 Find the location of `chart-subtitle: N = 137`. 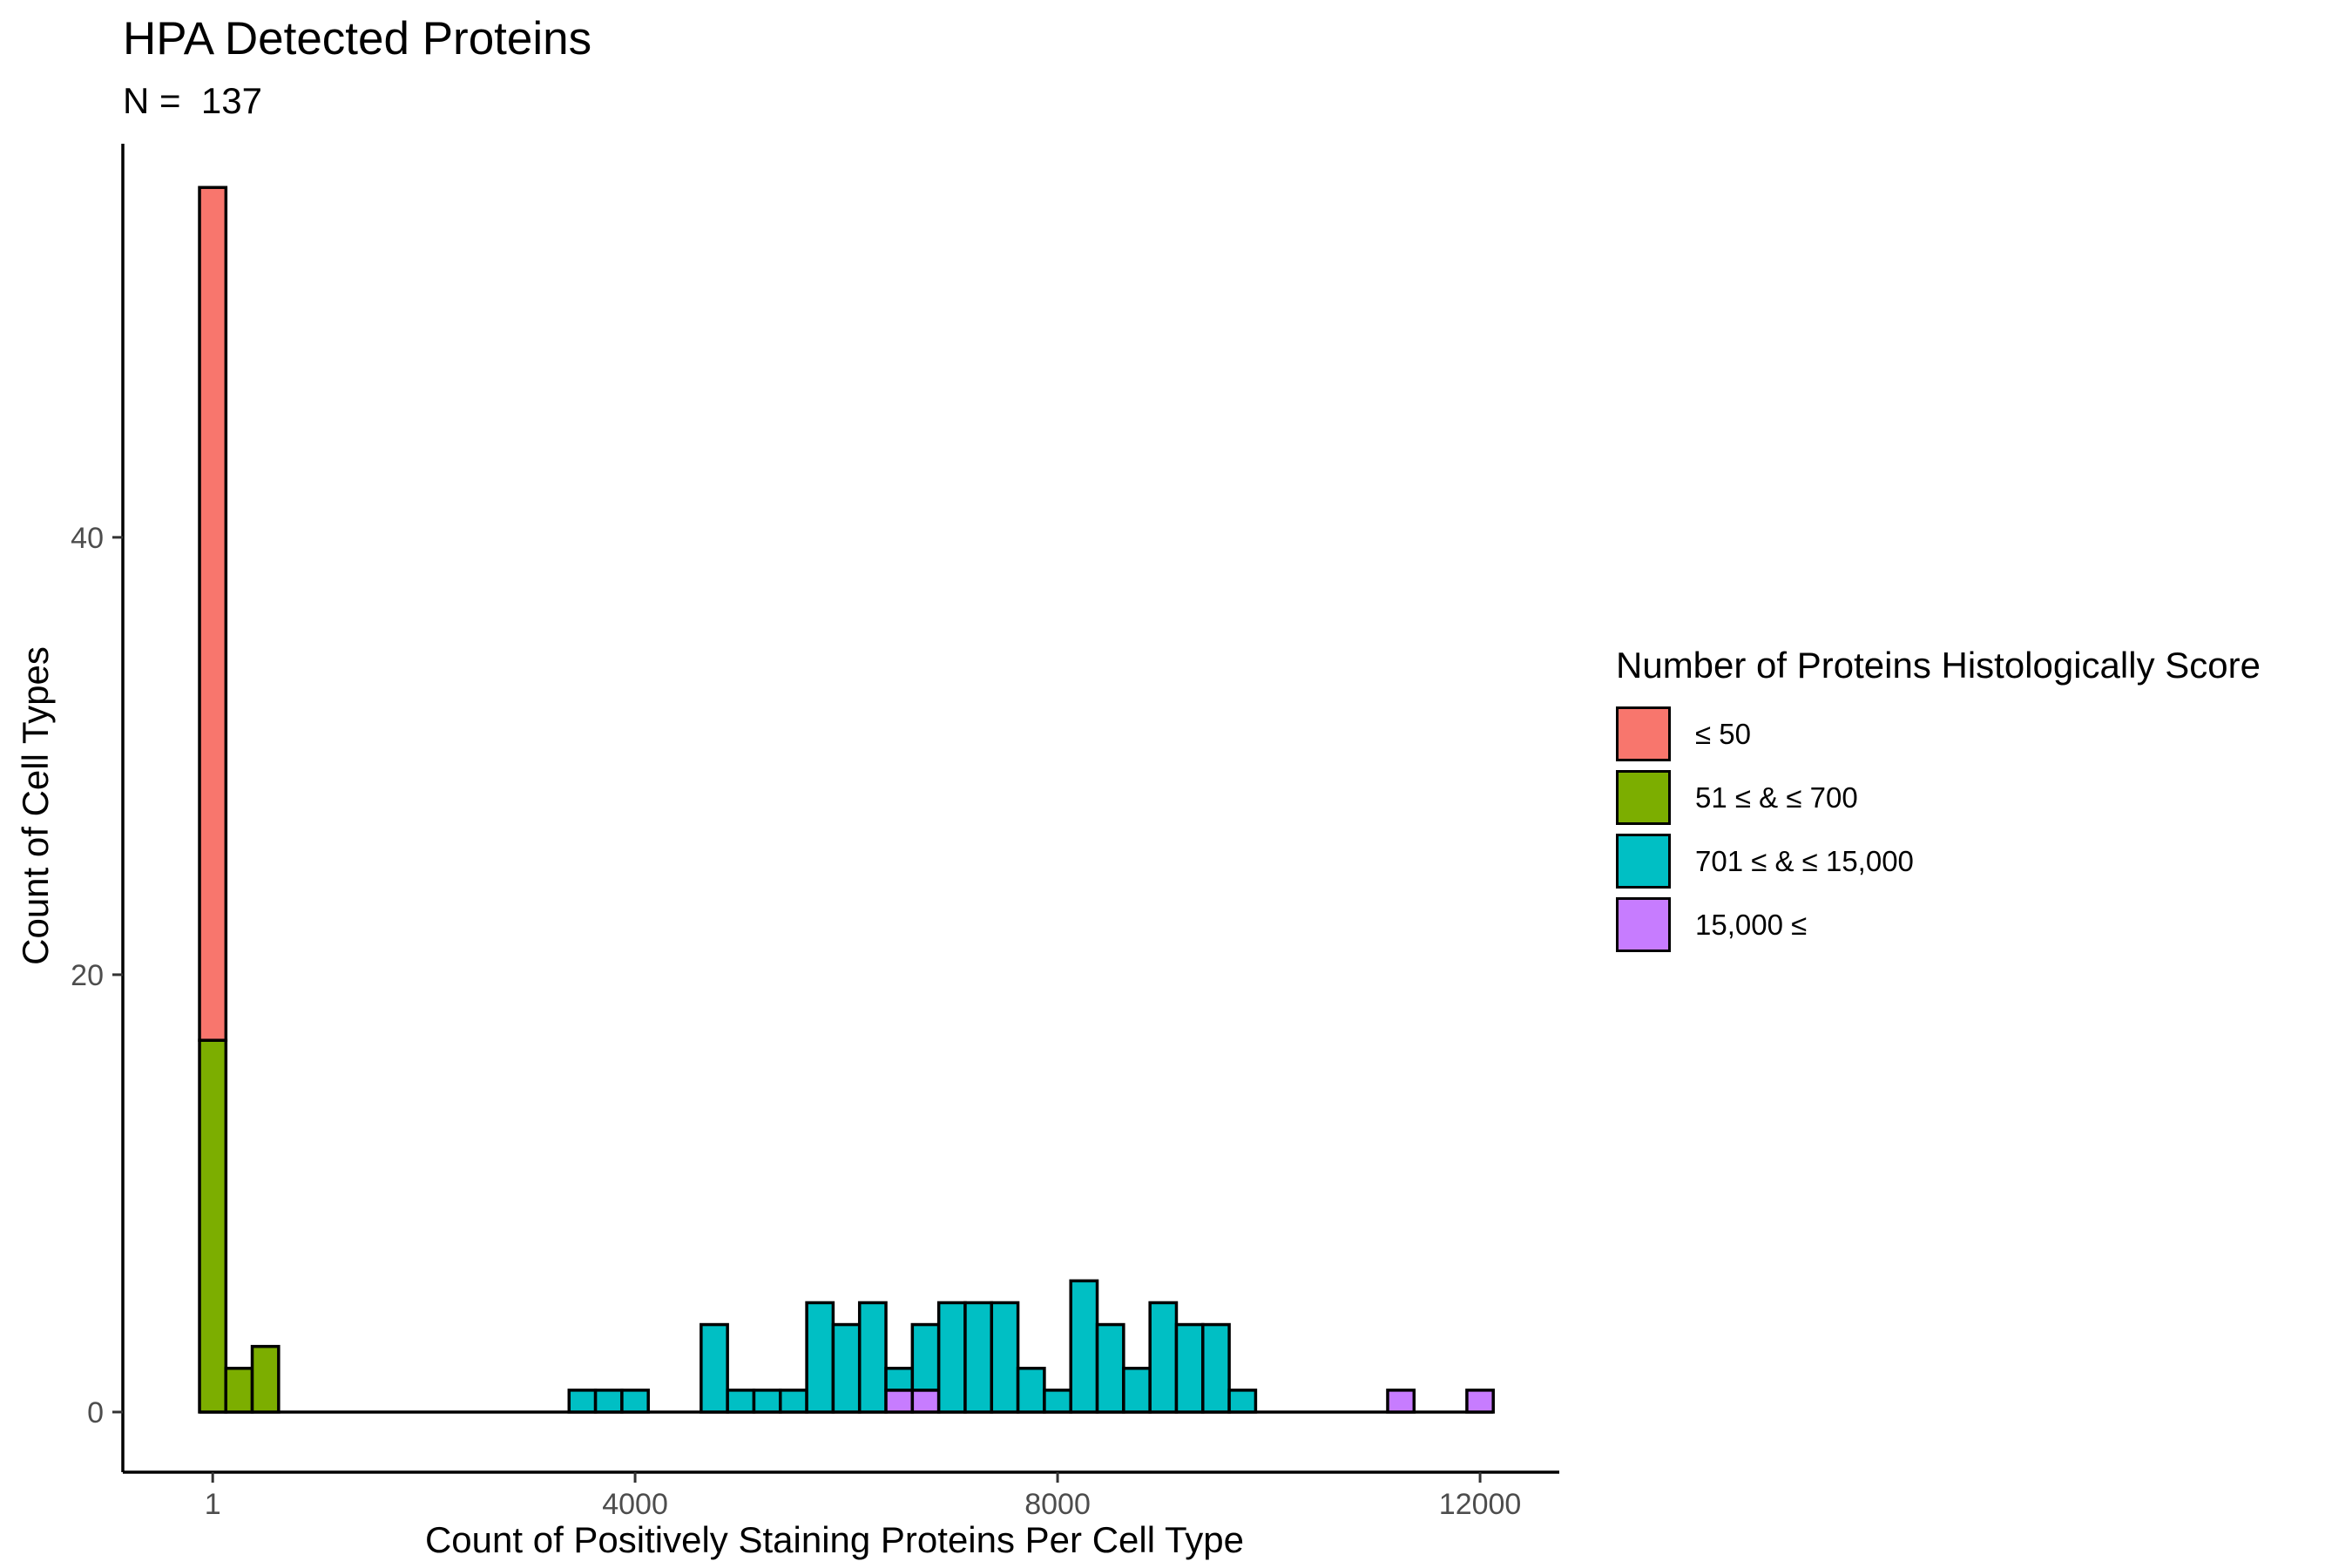

chart-subtitle: N = 137 is located at coordinates (193, 101).